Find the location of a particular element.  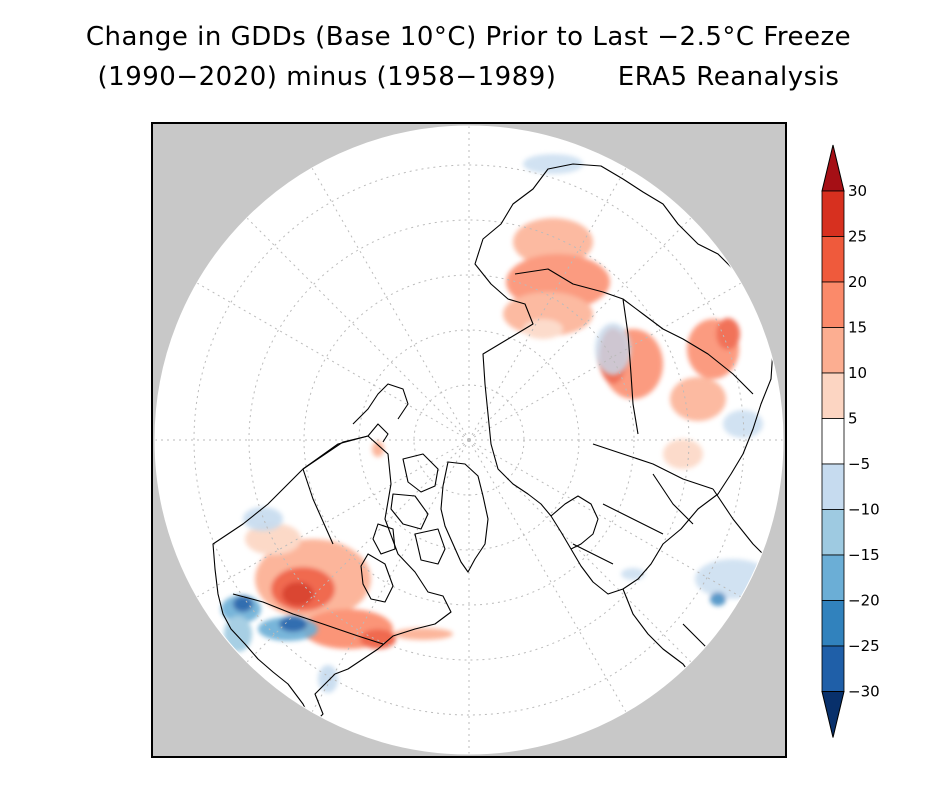

colorbar-label: −5 is located at coordinates (859, 464).